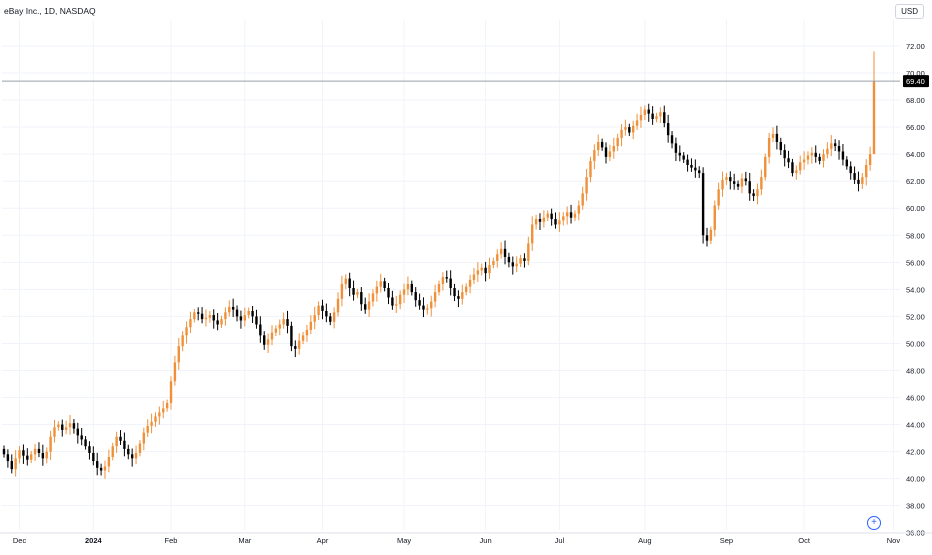 This screenshot has width=932, height=555. I want to click on price-tick-label: 56.00, so click(915, 262).